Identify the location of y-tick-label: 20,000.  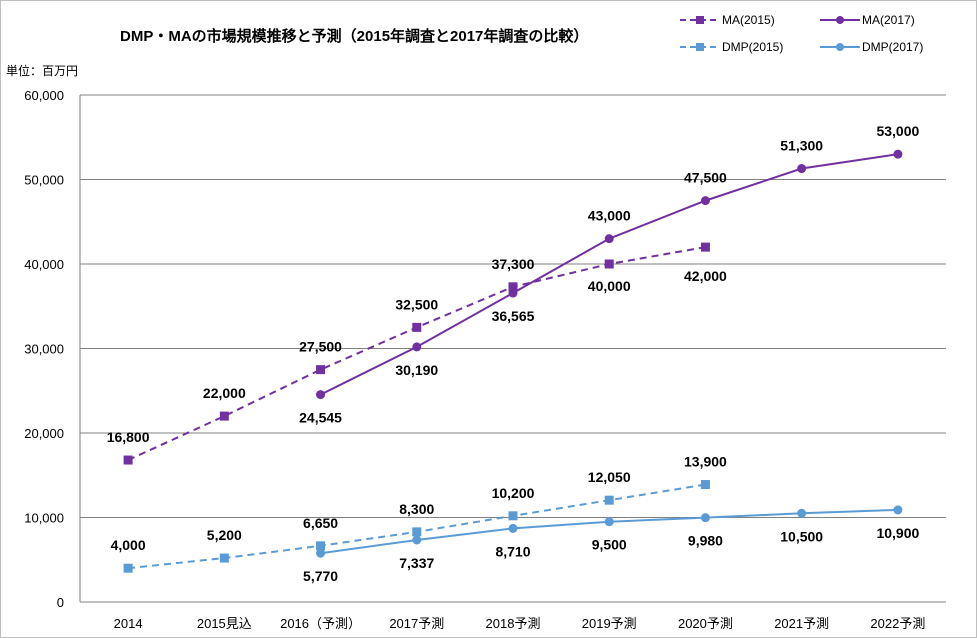
(44, 433).